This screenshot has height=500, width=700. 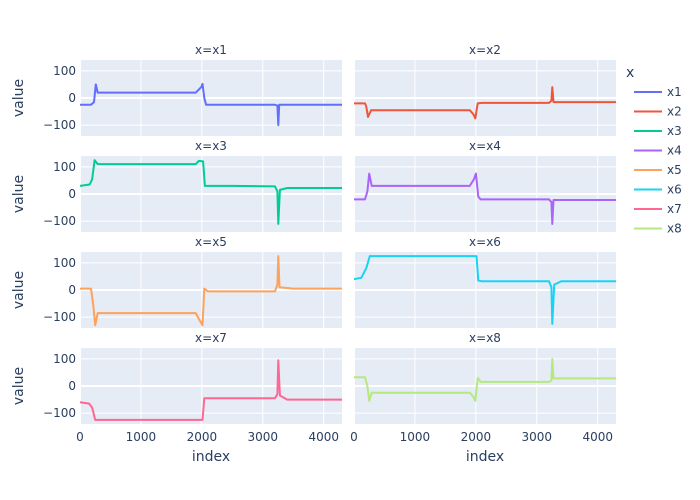 I want to click on legend-item-x3: x3, so click(x=658, y=131).